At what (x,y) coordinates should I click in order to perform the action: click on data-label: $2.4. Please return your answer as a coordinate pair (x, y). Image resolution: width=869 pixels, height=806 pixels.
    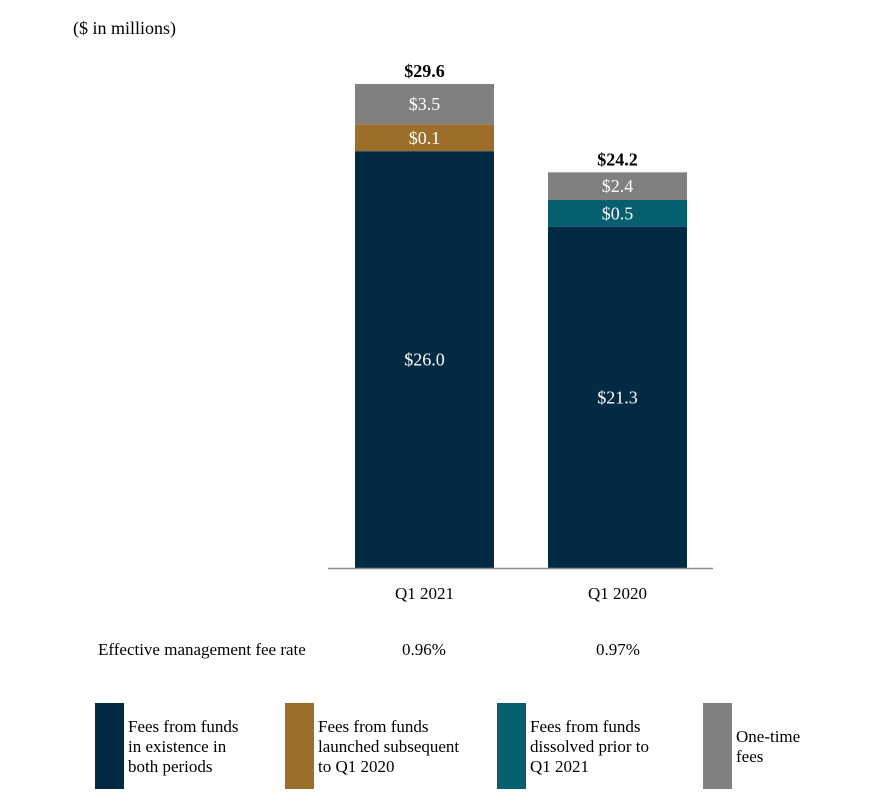
    Looking at the image, I should click on (618, 186).